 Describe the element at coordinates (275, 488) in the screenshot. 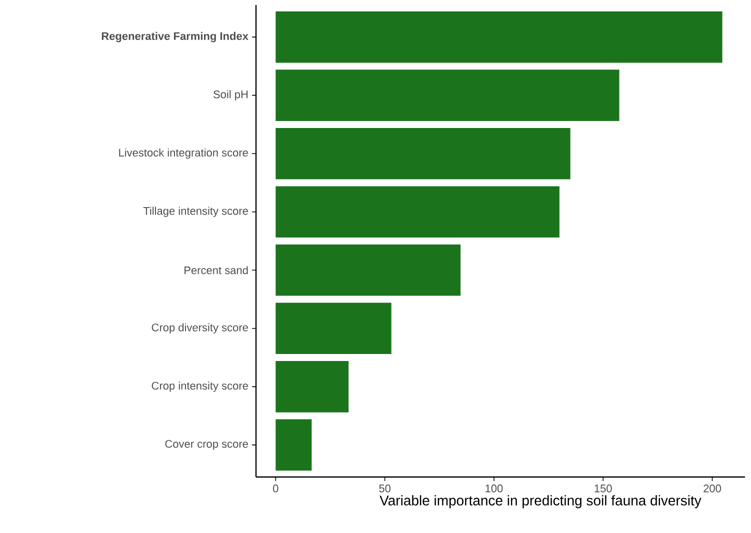

I see `x-tick-label: 0` at that location.